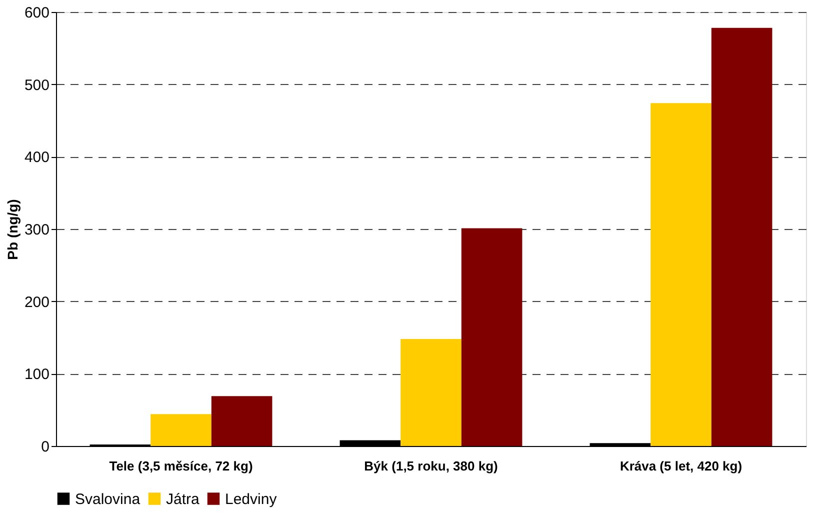  What do you see at coordinates (37, 85) in the screenshot?
I see `y-tick-label: 500` at bounding box center [37, 85].